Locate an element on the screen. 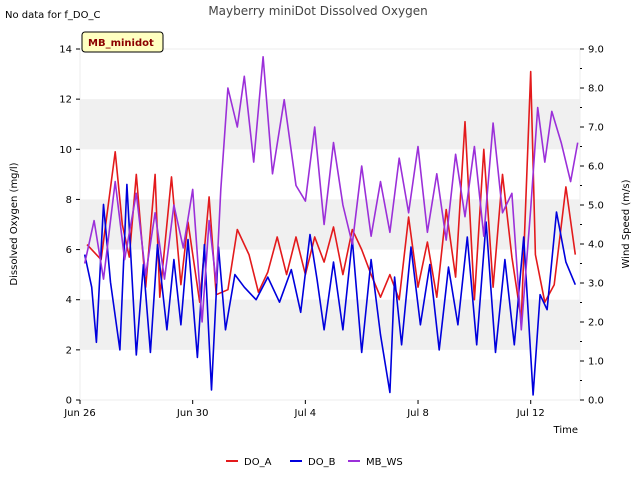 Image resolution: width=640 pixels, height=484 pixels. x-tick-label: Jun 30 is located at coordinates (192, 413).